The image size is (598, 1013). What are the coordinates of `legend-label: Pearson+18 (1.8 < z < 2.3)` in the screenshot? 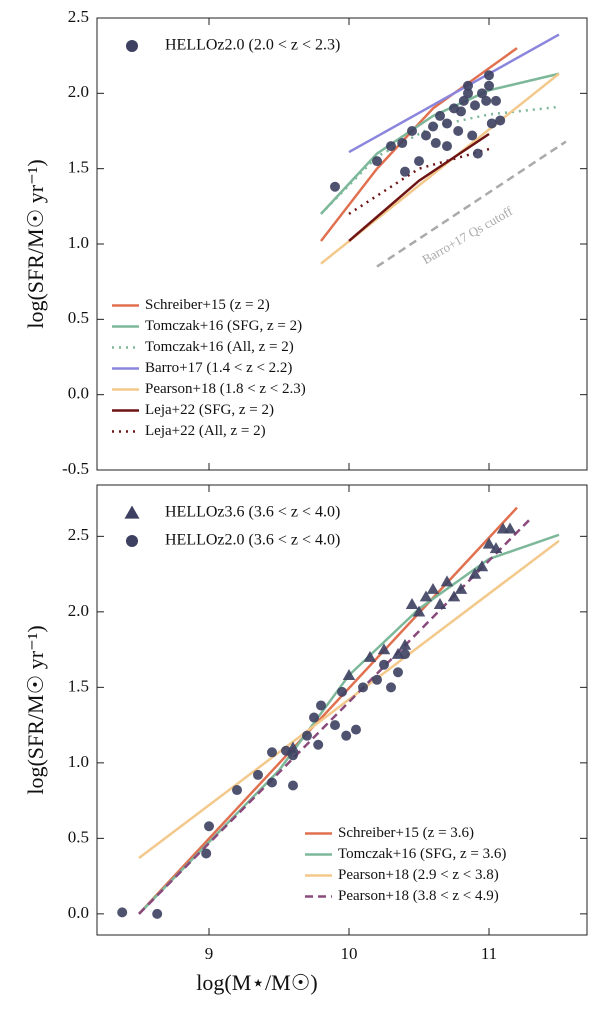 It's located at (225, 389).